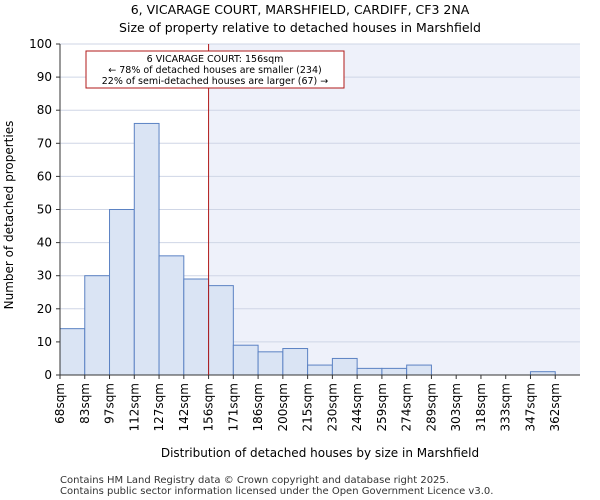 The image size is (600, 500). What do you see at coordinates (134, 407) in the screenshot?
I see `x-tick-label: 112sqm` at bounding box center [134, 407].